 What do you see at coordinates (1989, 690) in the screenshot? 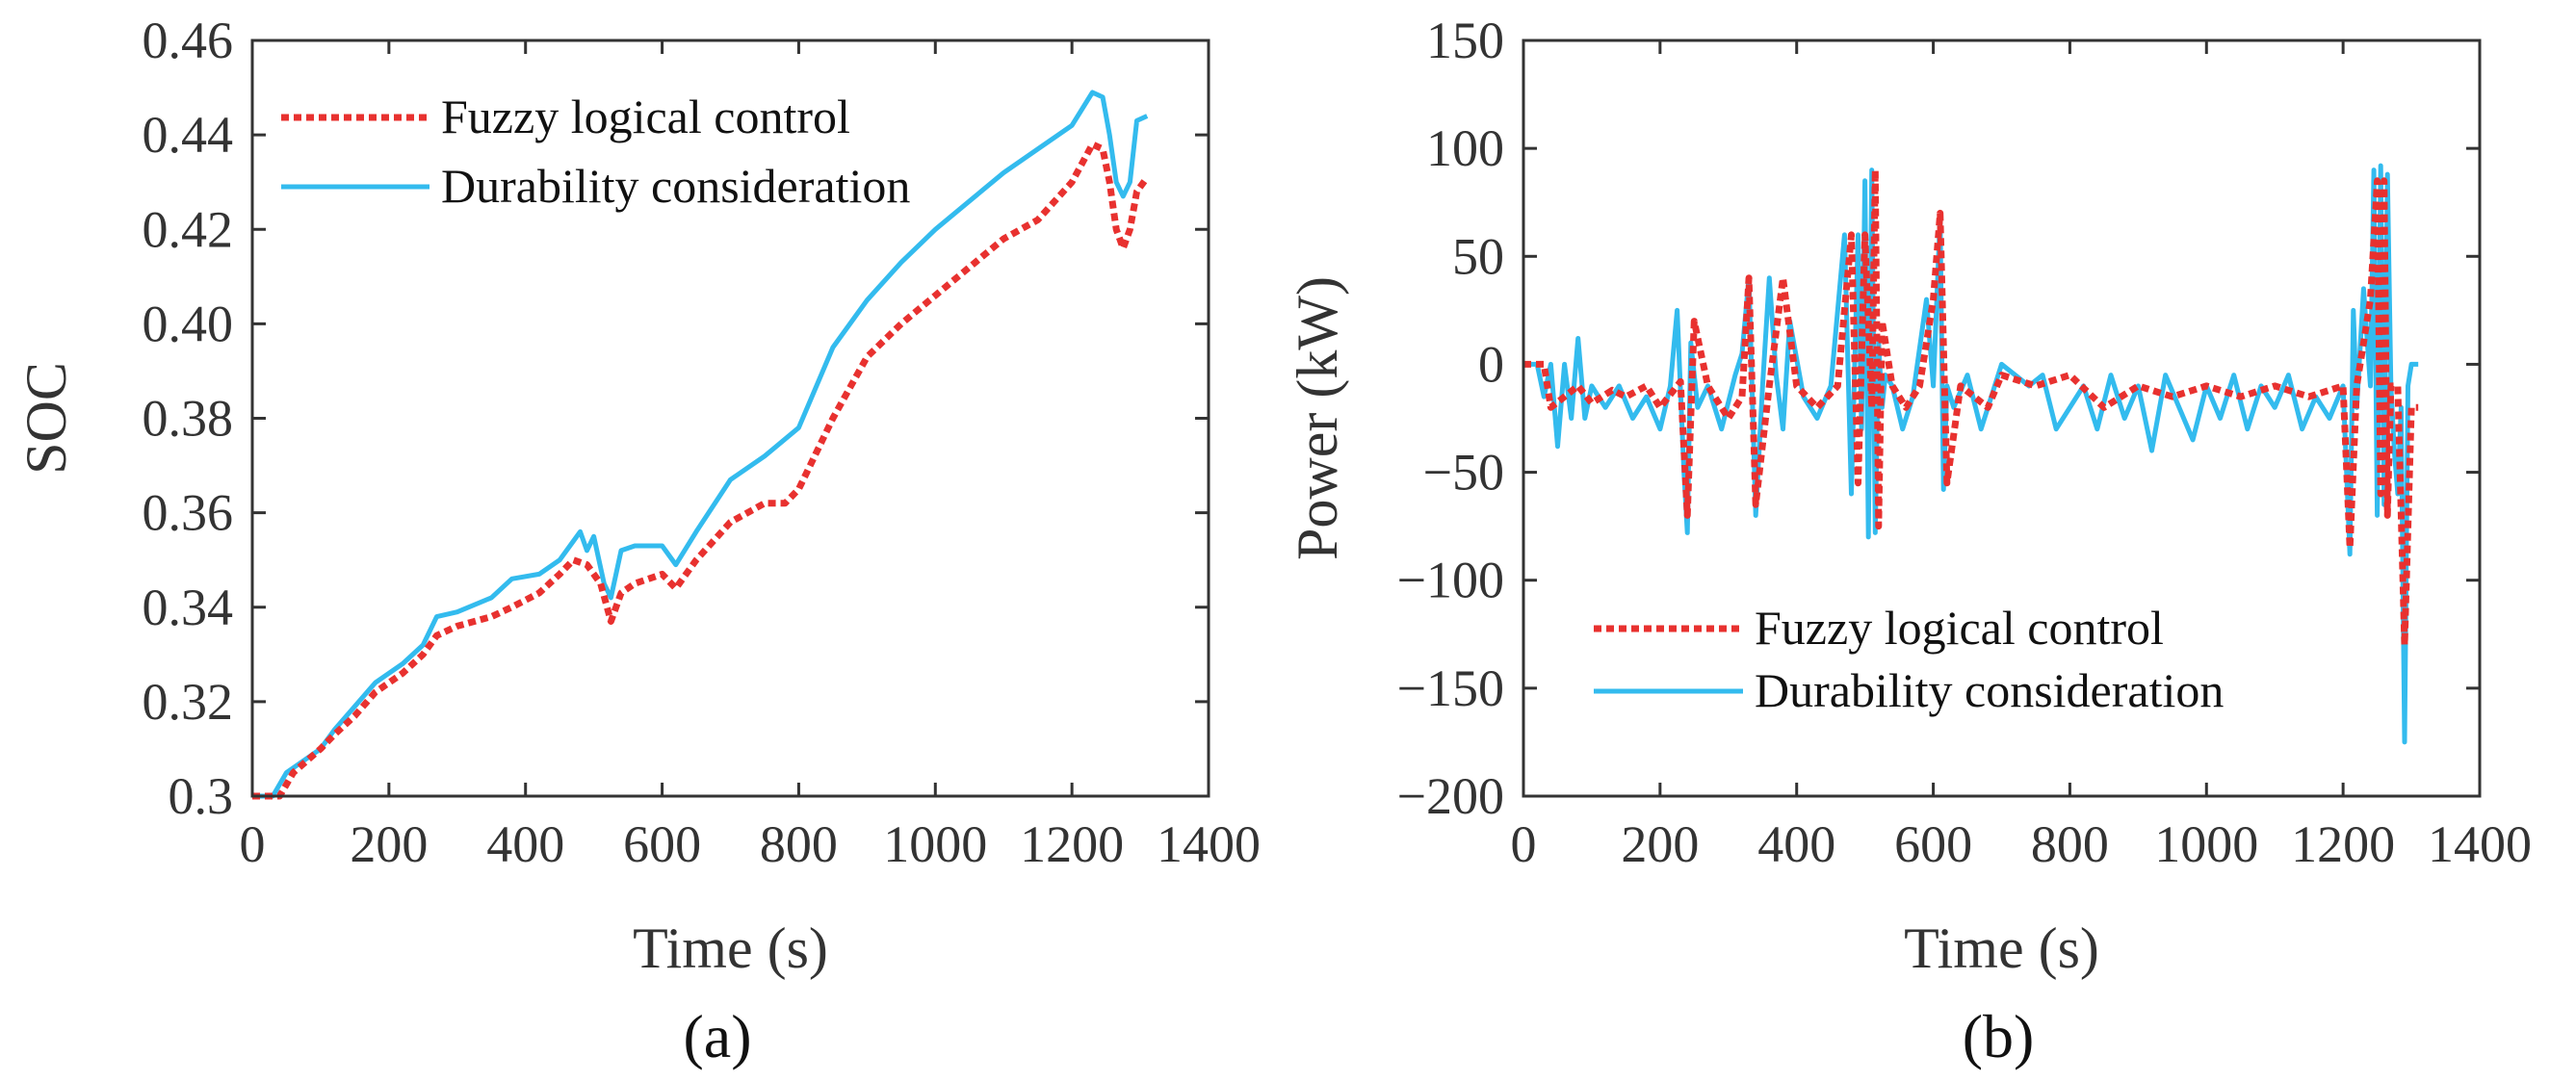
I see `panel-b-legend-label-durability: Durability consideration` at bounding box center [1989, 690].